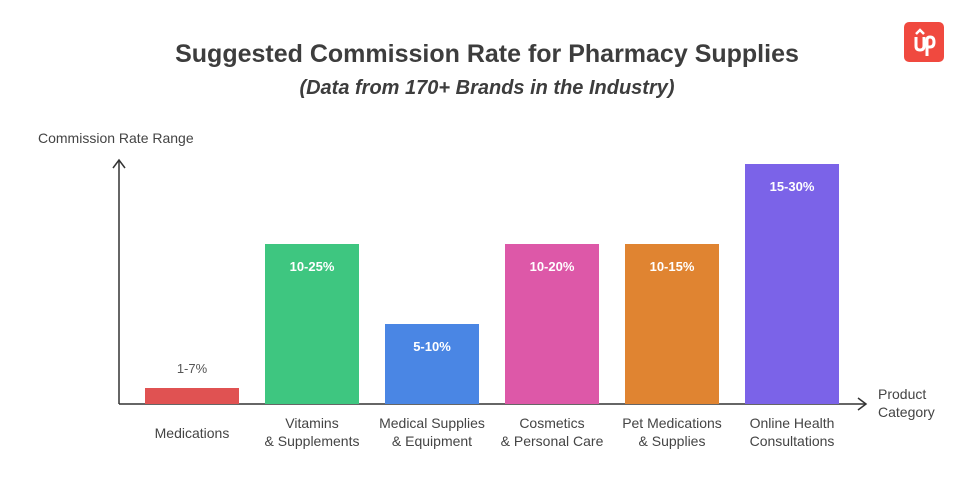 This screenshot has width=974, height=480. I want to click on data-label: 10-15%, so click(672, 266).